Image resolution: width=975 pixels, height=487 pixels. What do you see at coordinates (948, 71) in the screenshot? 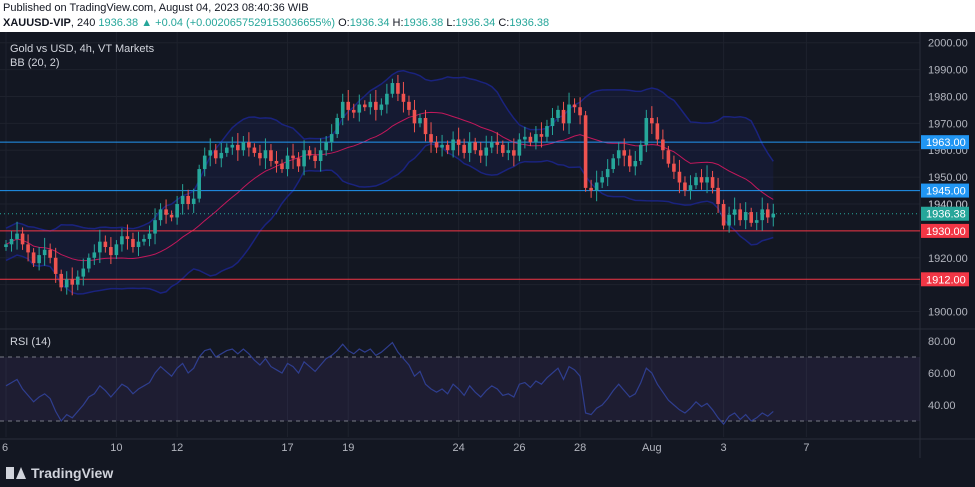
I see `price-tick-label: 1990.00` at bounding box center [948, 71].